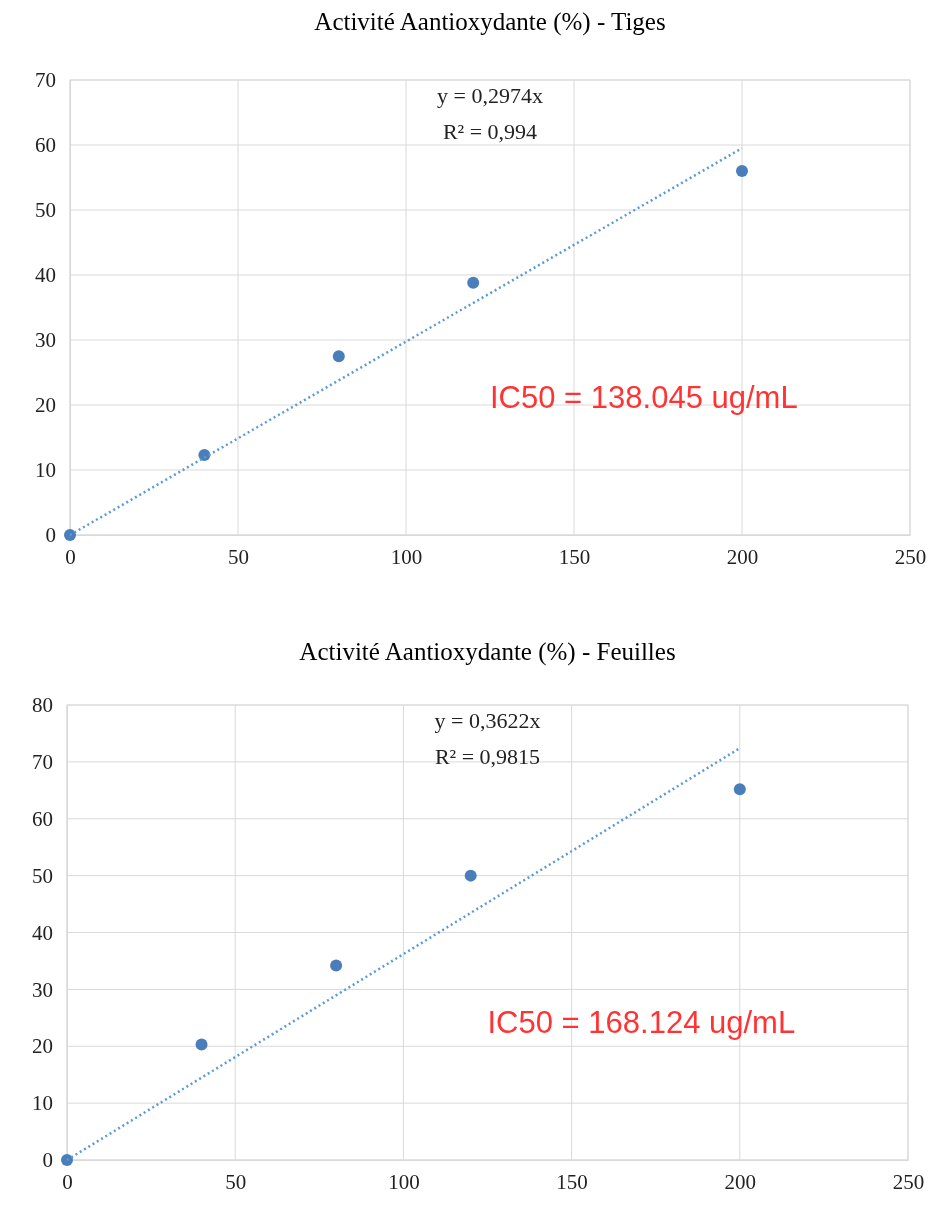  I want to click on annotation: IC50 = 138.045 ug/mL, so click(644, 397).